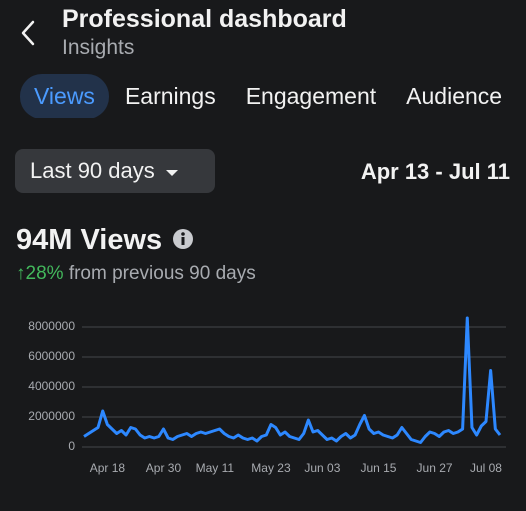 The width and height of the screenshot is (526, 511). Describe the element at coordinates (51, 386) in the screenshot. I see `y-tick-label: 4000000` at that location.